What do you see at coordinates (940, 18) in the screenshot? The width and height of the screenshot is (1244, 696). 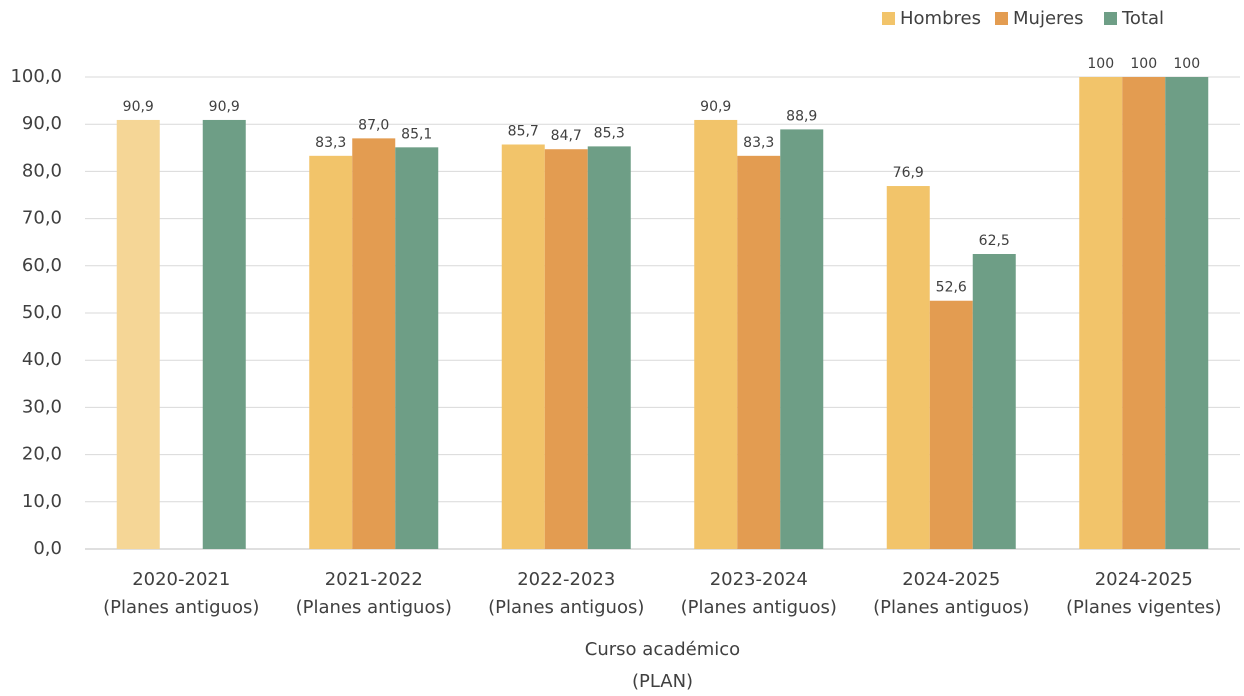 I see `legend-label: Hombres` at bounding box center [940, 18].